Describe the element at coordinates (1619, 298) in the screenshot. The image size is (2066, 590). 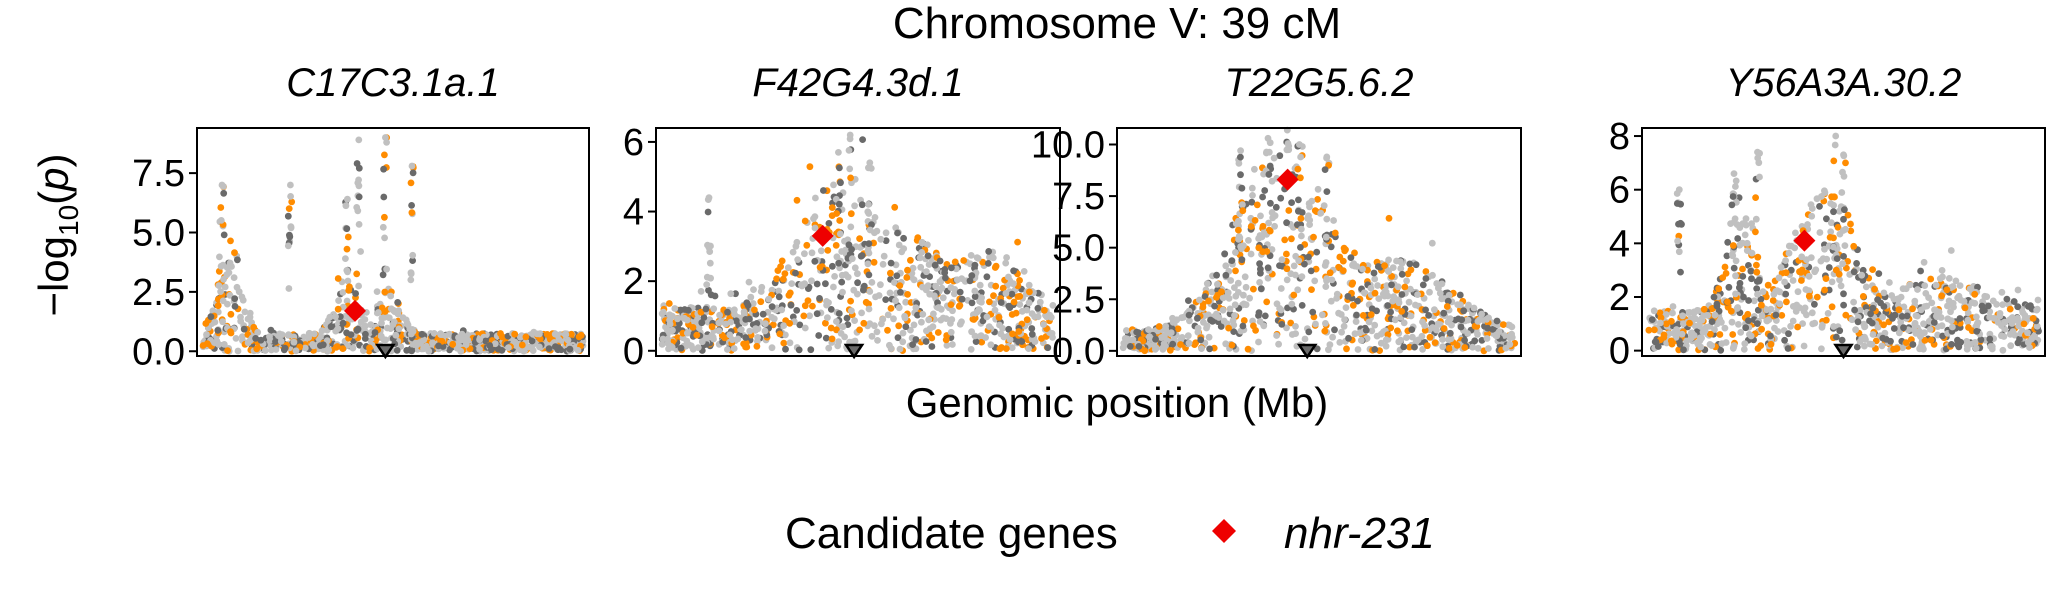
I see `y-tick-label: 2` at that location.